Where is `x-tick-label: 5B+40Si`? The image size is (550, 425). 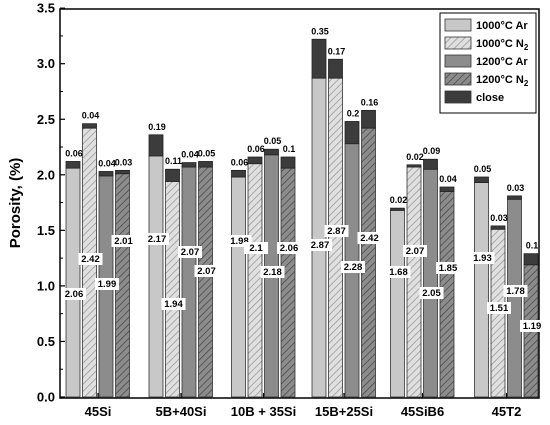
x-tick-label: 5B+40Si is located at coordinates (181, 411).